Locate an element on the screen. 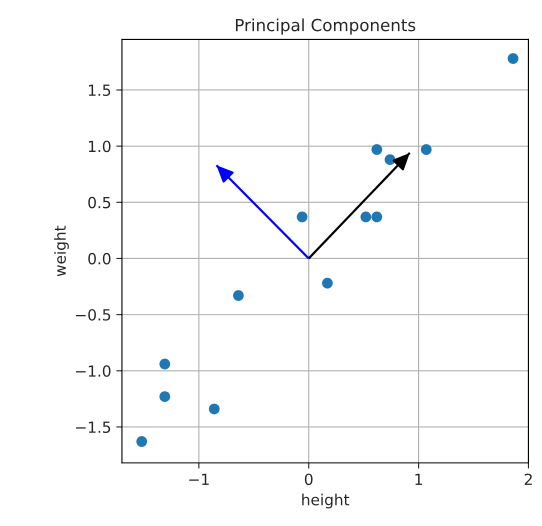  y-axis-title: weight is located at coordinates (61, 251).